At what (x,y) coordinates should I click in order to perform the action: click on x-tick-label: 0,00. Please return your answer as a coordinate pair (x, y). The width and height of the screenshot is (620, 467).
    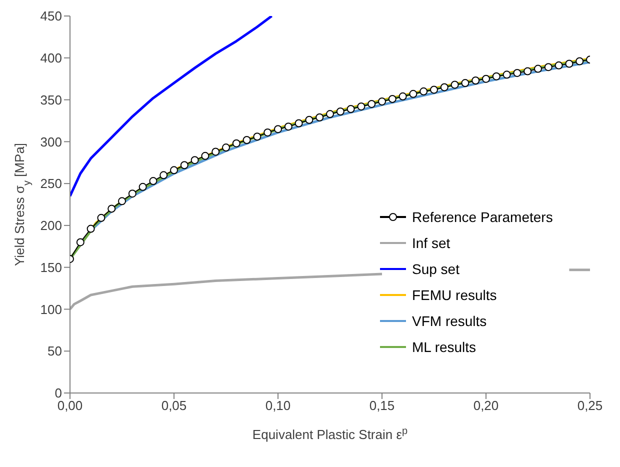
    Looking at the image, I should click on (70, 406).